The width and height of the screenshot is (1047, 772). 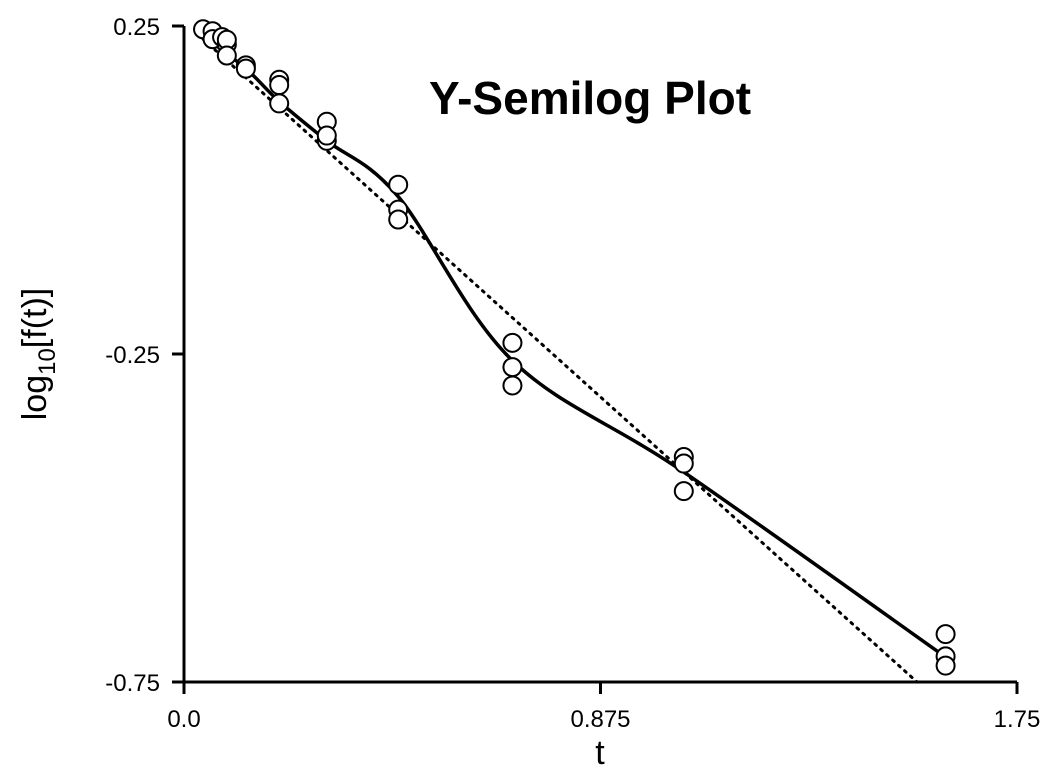 I want to click on y-axis-title-rest: [f(t)], so click(x=35, y=318).